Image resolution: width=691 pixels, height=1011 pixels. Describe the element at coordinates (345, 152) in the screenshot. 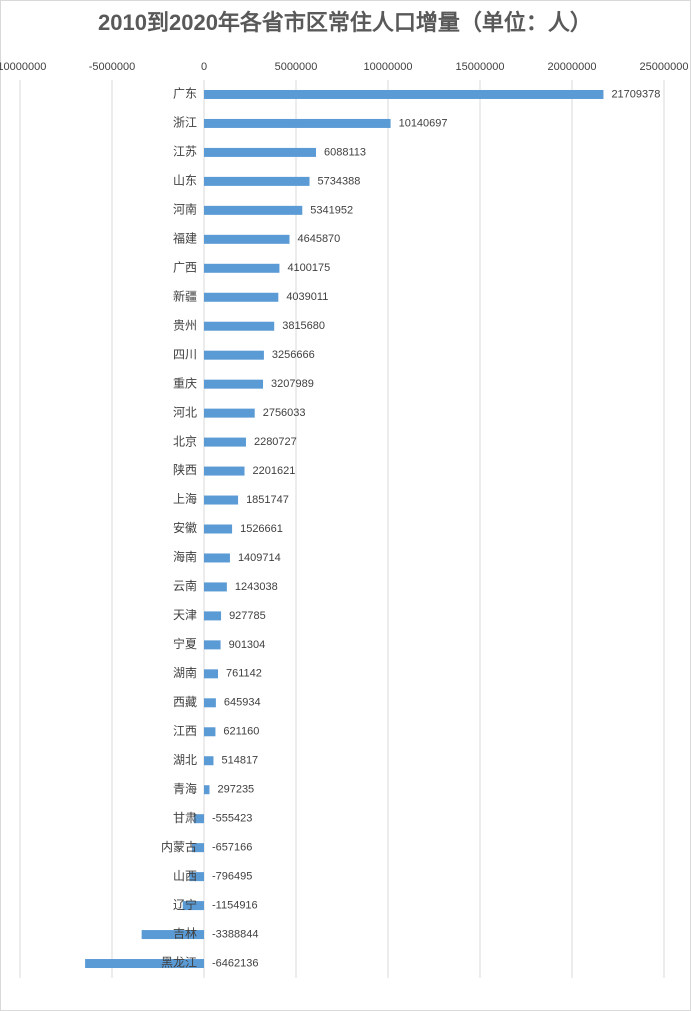

I see `value-label: 6088113` at that location.